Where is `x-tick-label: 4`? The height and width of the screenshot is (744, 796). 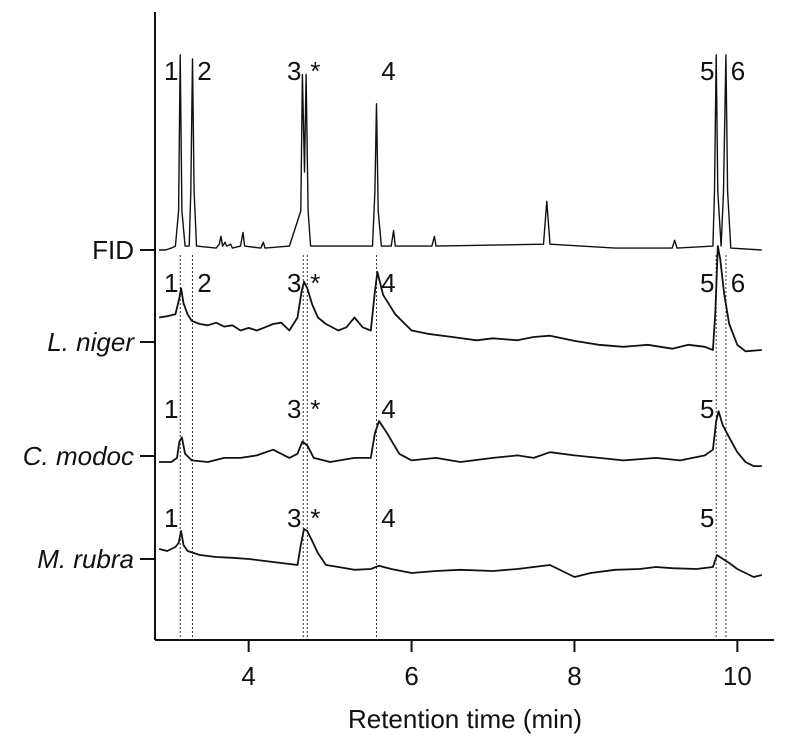
x-tick-label: 4 is located at coordinates (248, 676).